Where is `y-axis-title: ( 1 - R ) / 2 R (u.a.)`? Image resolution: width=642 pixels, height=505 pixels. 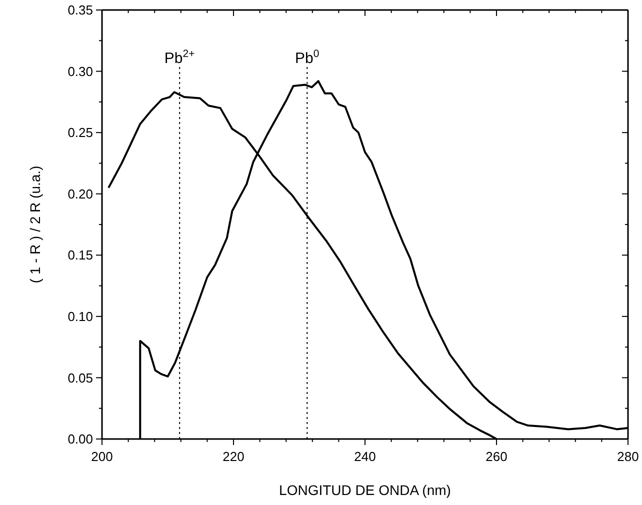 y-axis-title: ( 1 - R ) / 2 R (u.a.) is located at coordinates (35, 225).